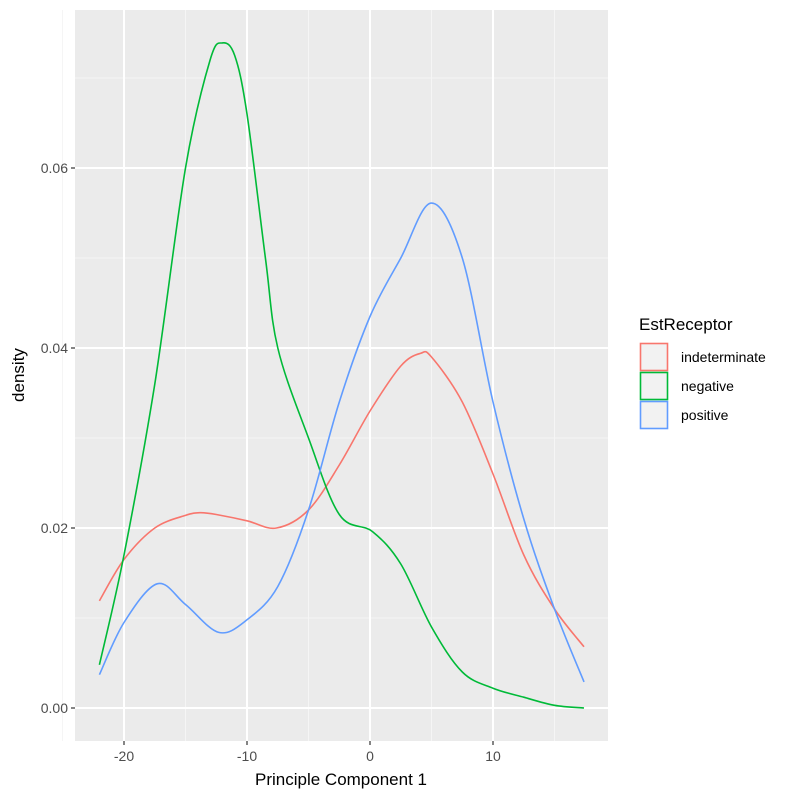  Describe the element at coordinates (370, 756) in the screenshot. I see `x-tick-label: 0` at that location.